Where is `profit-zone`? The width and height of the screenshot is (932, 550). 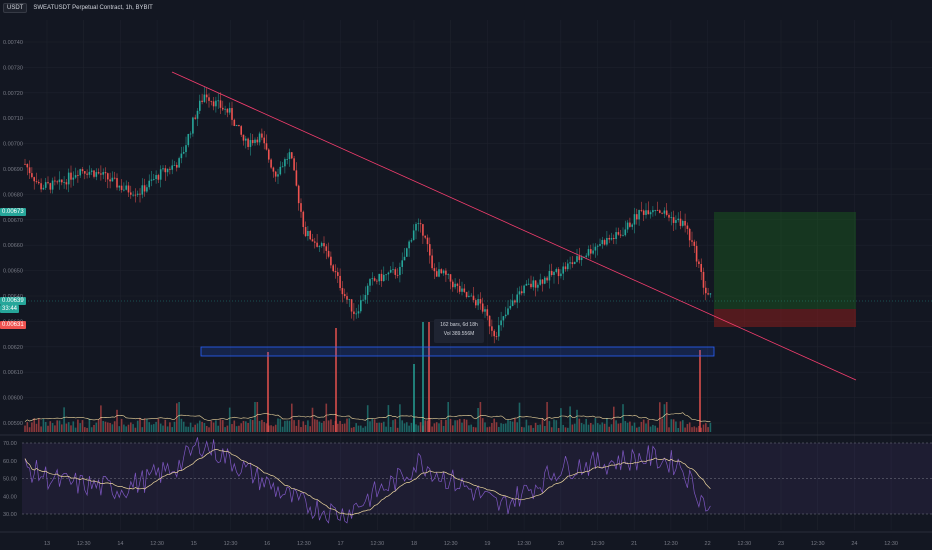
profit-zone is located at coordinates (785, 260).